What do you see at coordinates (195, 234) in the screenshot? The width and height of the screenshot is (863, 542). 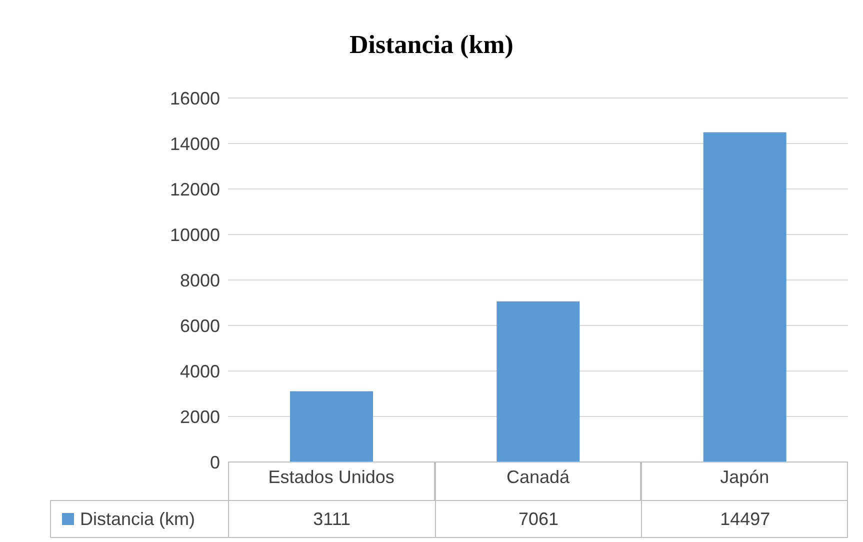 I see `y-tick-label: 10000` at bounding box center [195, 234].